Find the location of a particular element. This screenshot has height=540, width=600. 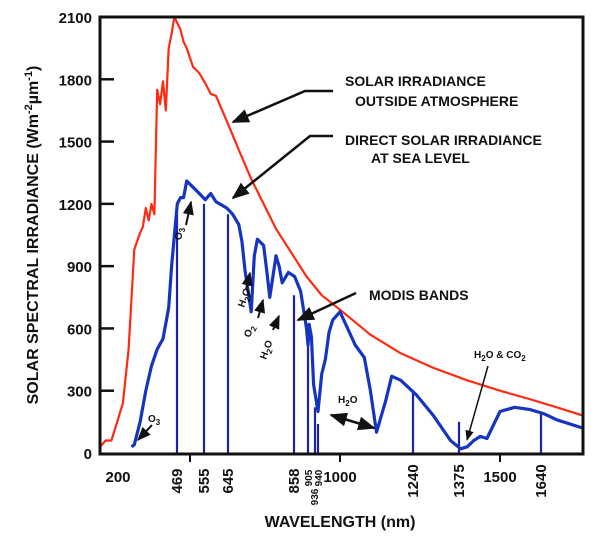

x-tick-label: 469 is located at coordinates (177, 480).